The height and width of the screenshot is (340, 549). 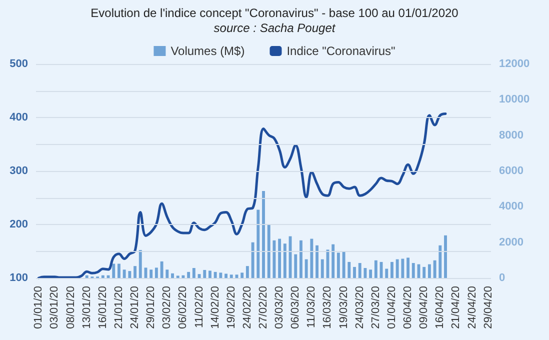 I want to click on x-tick-label: 11/02/20, so click(x=199, y=307).